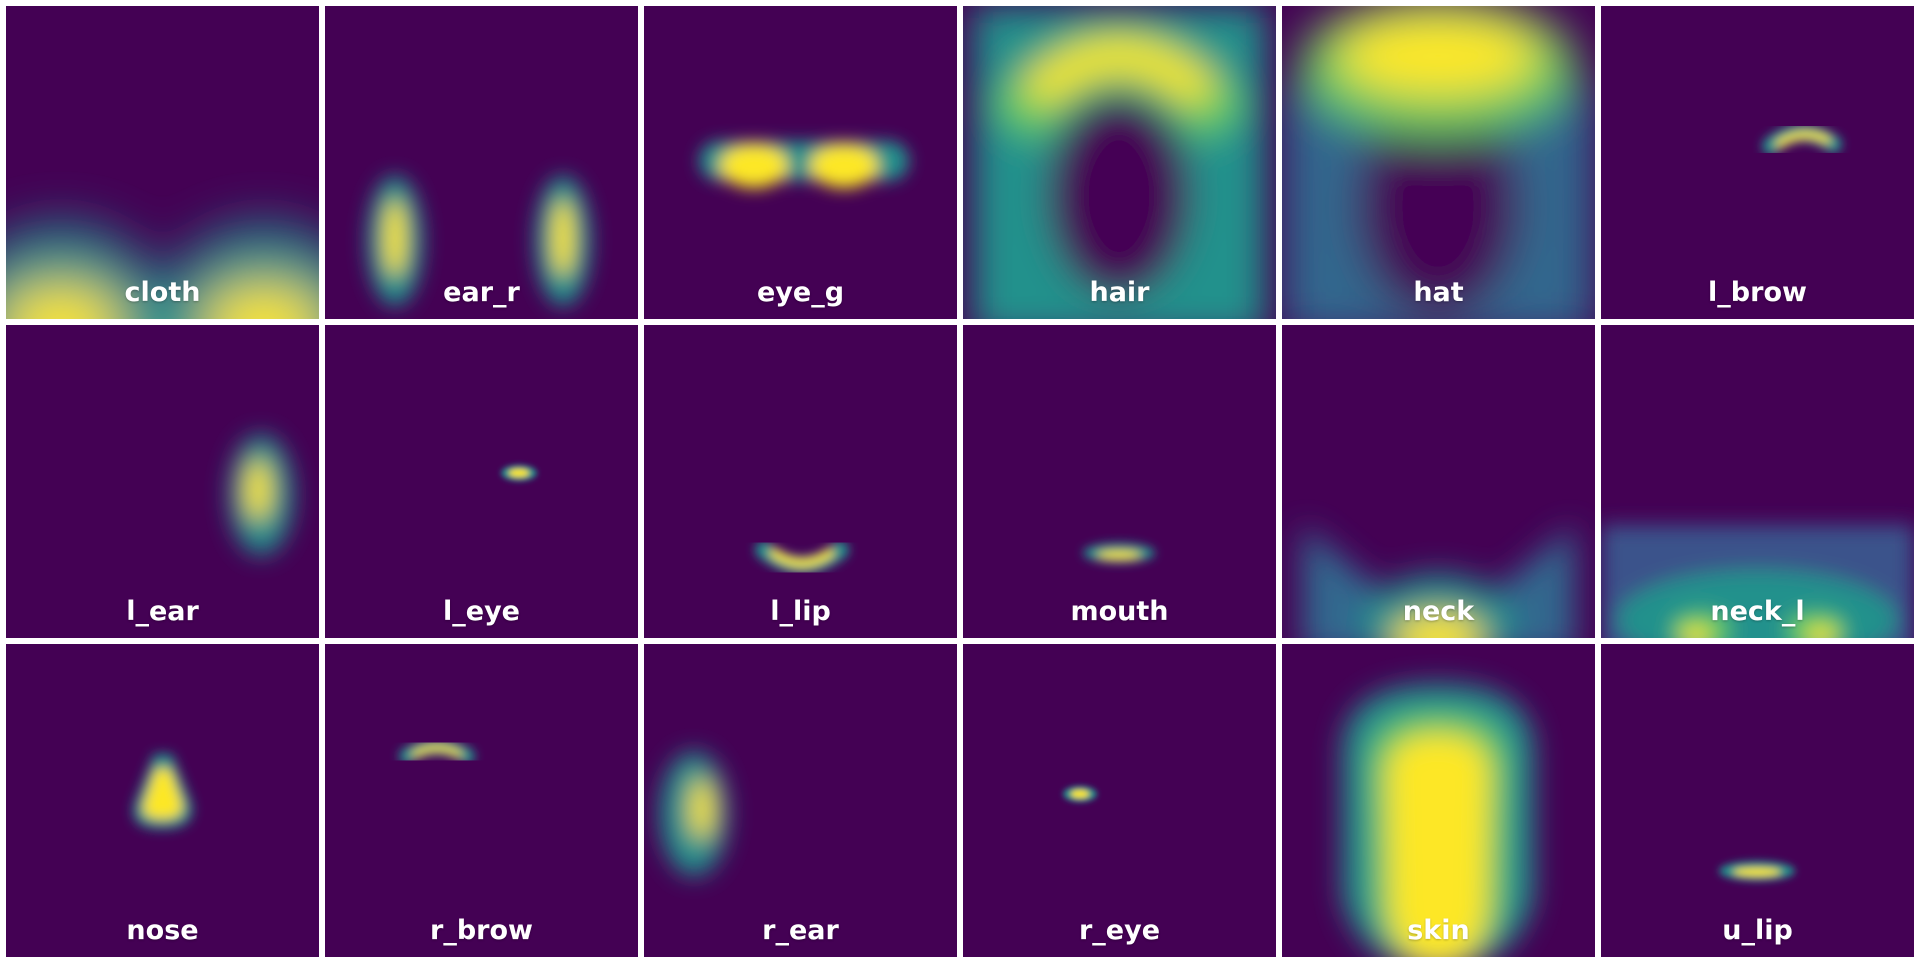 This screenshot has width=1920, height=964. What do you see at coordinates (1438, 481) in the screenshot?
I see `tile-neck: neck` at bounding box center [1438, 481].